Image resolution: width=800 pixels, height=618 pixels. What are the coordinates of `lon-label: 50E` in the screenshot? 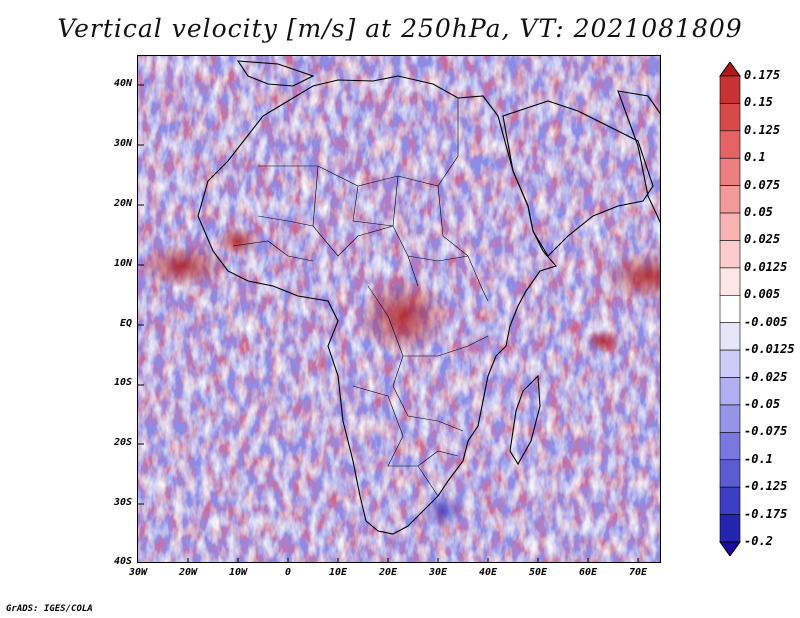 It's located at (538, 572).